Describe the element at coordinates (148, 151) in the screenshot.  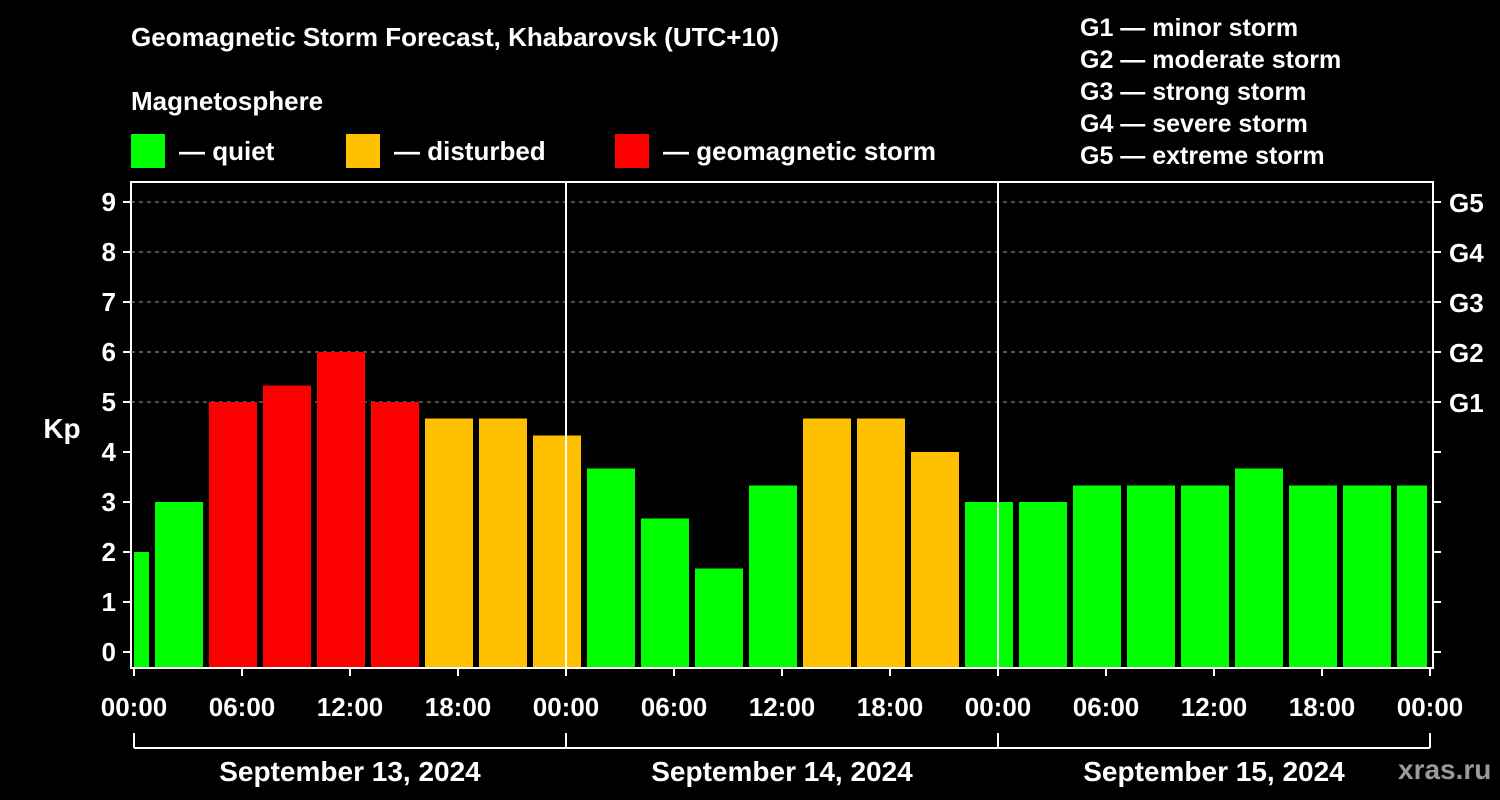
I see `legend-swatch-quiet` at that location.